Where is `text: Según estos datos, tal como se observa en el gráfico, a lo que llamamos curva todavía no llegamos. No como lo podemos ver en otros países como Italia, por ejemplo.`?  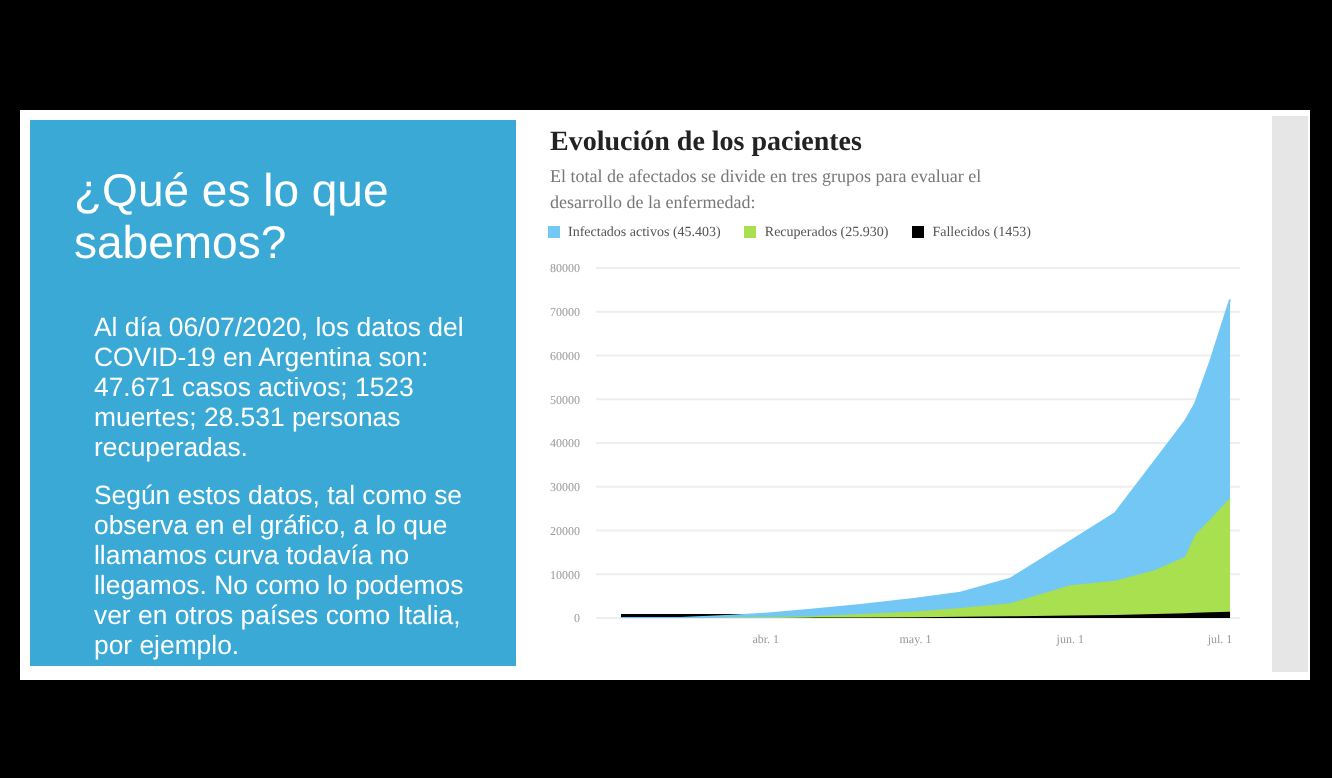 text: Según estos datos, tal como se observa en el gráfico, a lo que llamamos curva todavía no llegamos. No como lo podemos ver en otros países como Italia, por ejemplo. is located at coordinates (279, 570).